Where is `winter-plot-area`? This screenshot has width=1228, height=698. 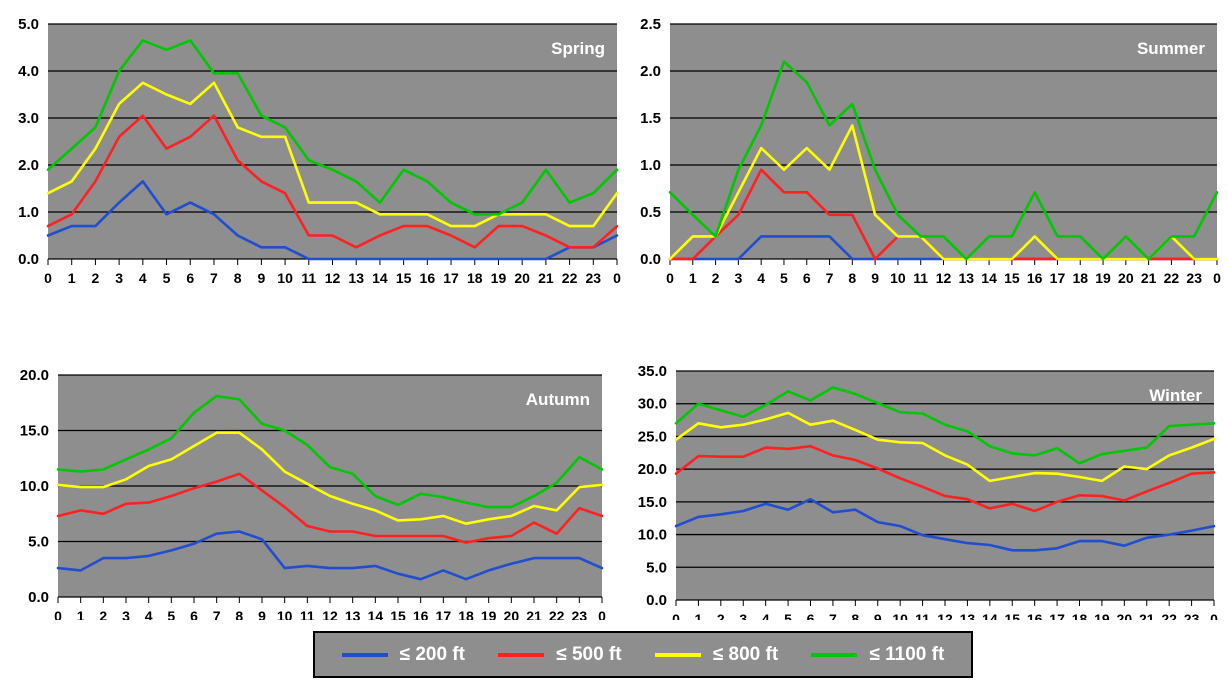 winter-plot-area is located at coordinates (945, 485).